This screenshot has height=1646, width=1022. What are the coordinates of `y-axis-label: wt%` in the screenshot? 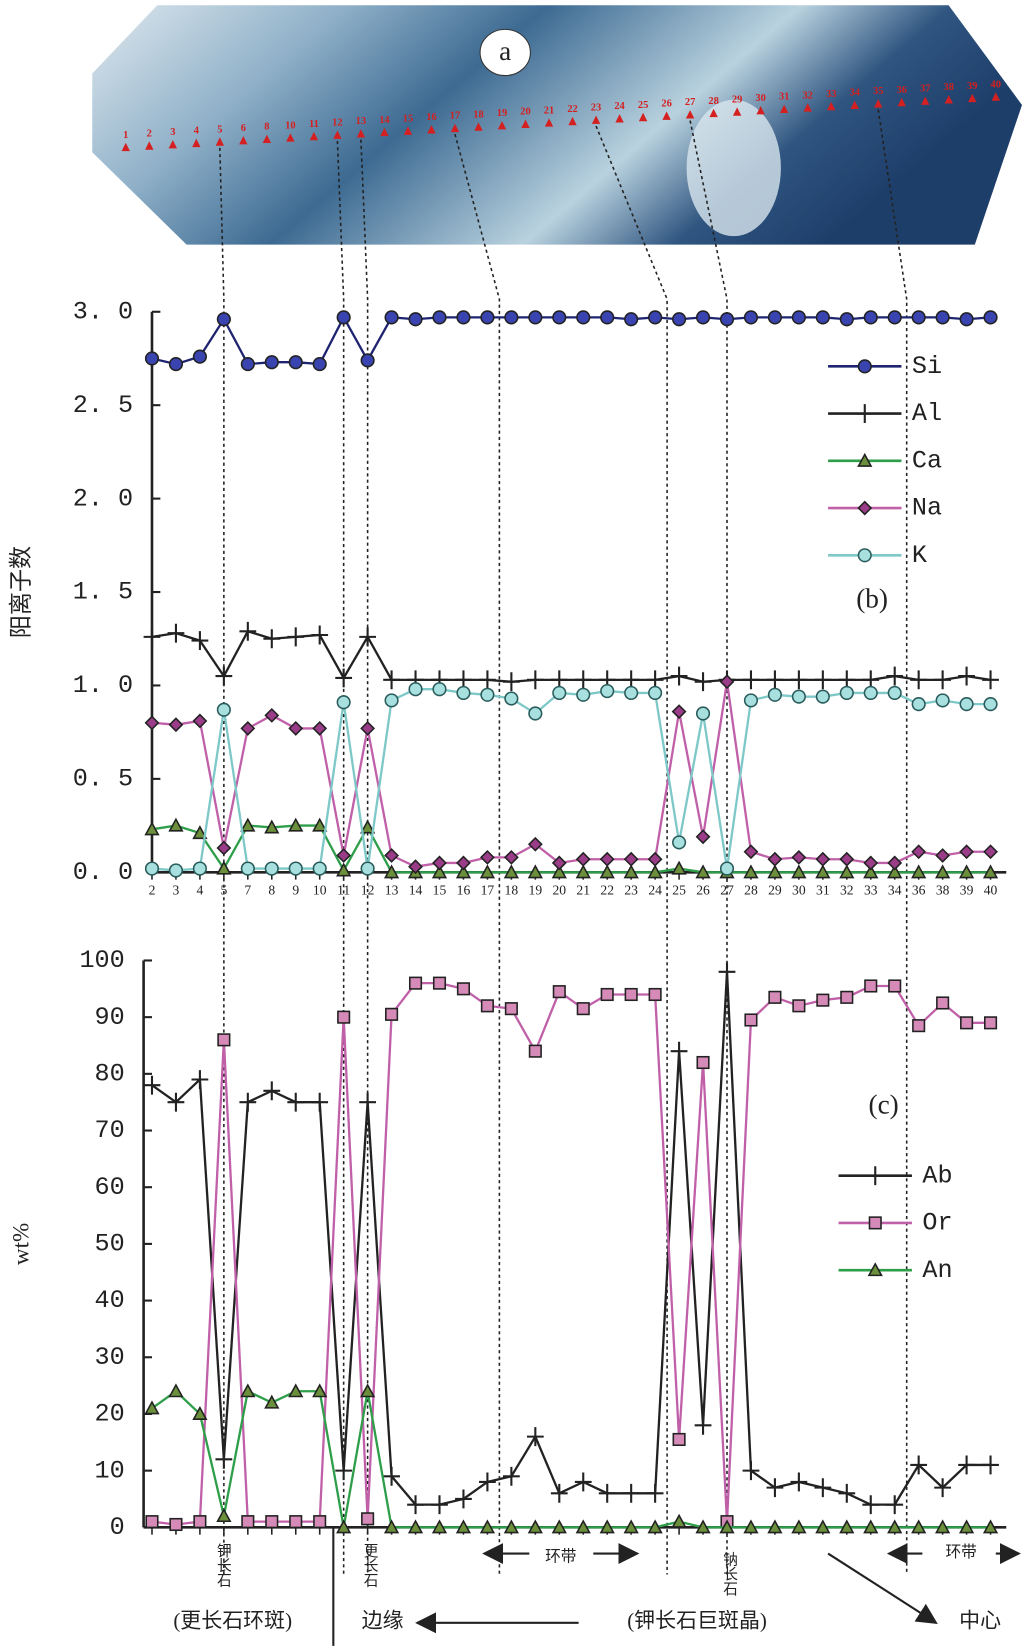 It's located at (20, 1244).